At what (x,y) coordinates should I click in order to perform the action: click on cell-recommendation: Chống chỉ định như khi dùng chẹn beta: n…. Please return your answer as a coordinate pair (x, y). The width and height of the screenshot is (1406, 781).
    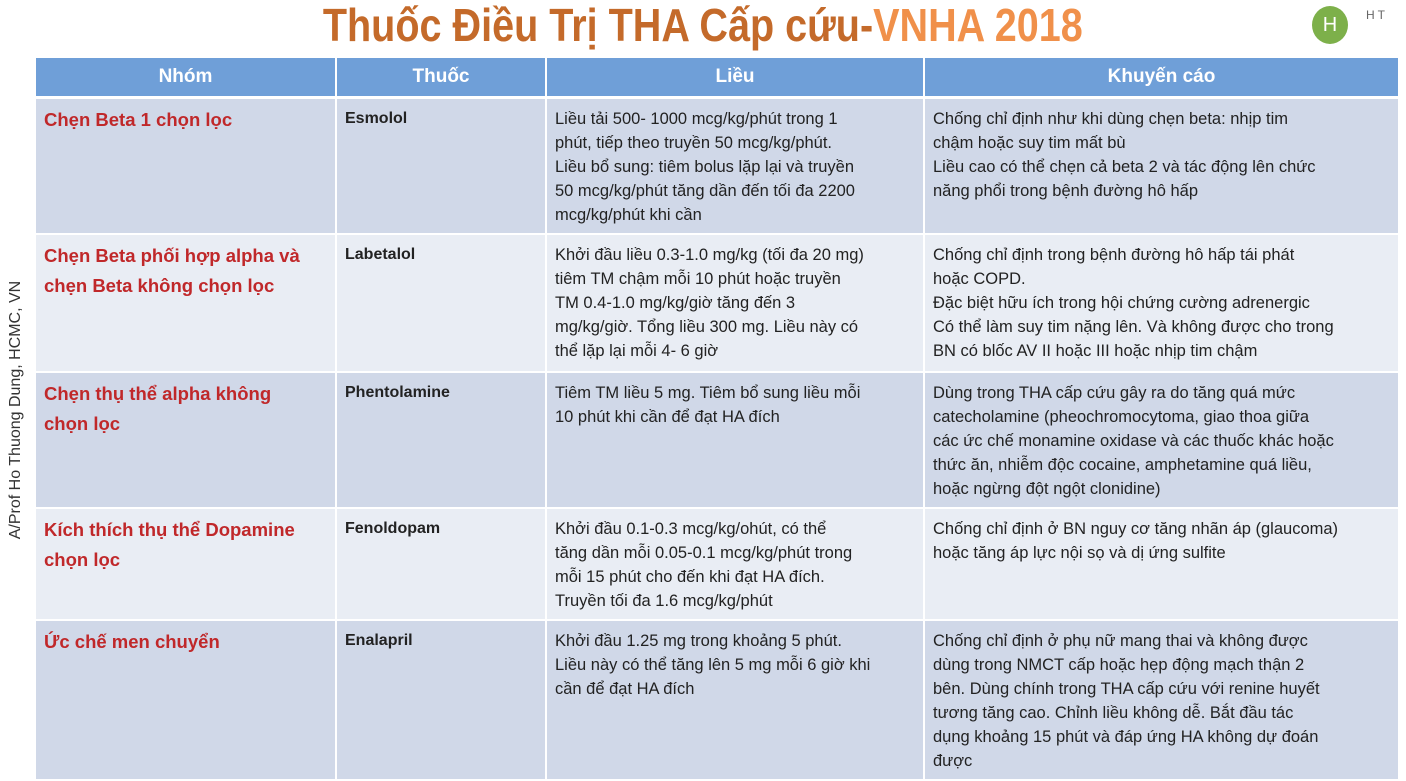
    Looking at the image, I should click on (1161, 165).